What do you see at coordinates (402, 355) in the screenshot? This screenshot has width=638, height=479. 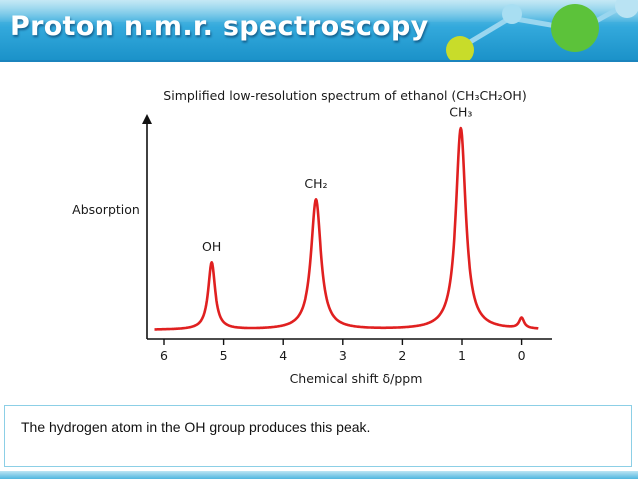 I see `x-tick-label: 2` at bounding box center [402, 355].